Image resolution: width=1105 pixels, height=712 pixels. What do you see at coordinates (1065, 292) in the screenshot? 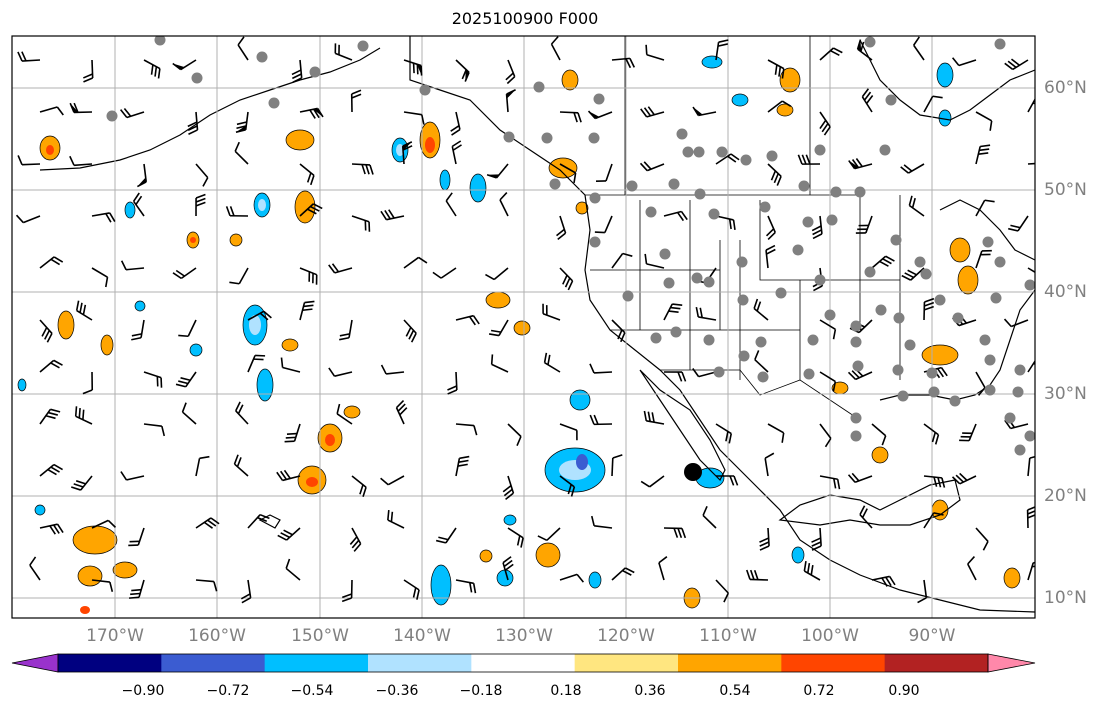
I see `lat-label: 40°N` at bounding box center [1065, 292].